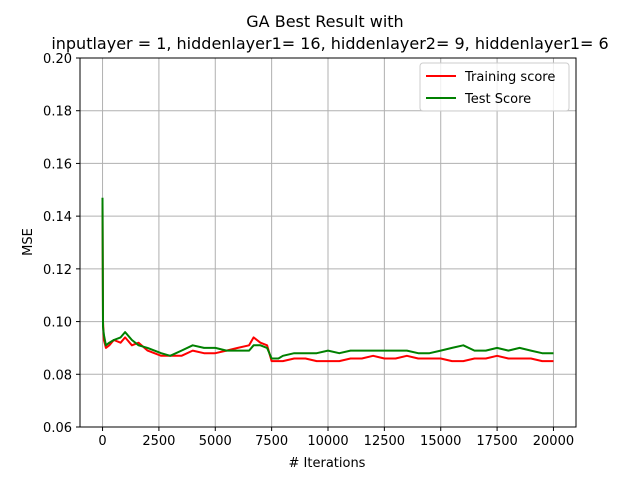  I want to click on y-tick-label: 0.18, so click(57, 112).